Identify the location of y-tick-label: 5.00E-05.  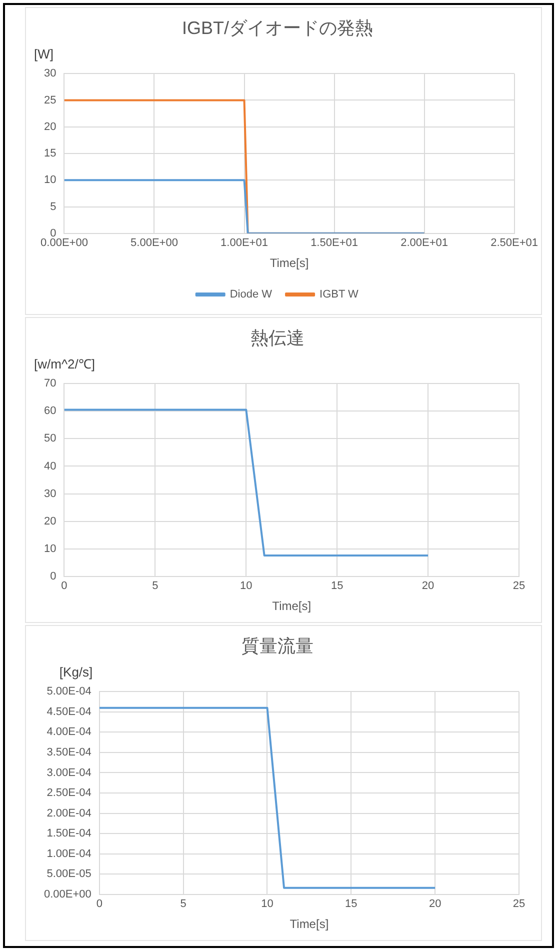
(69, 874).